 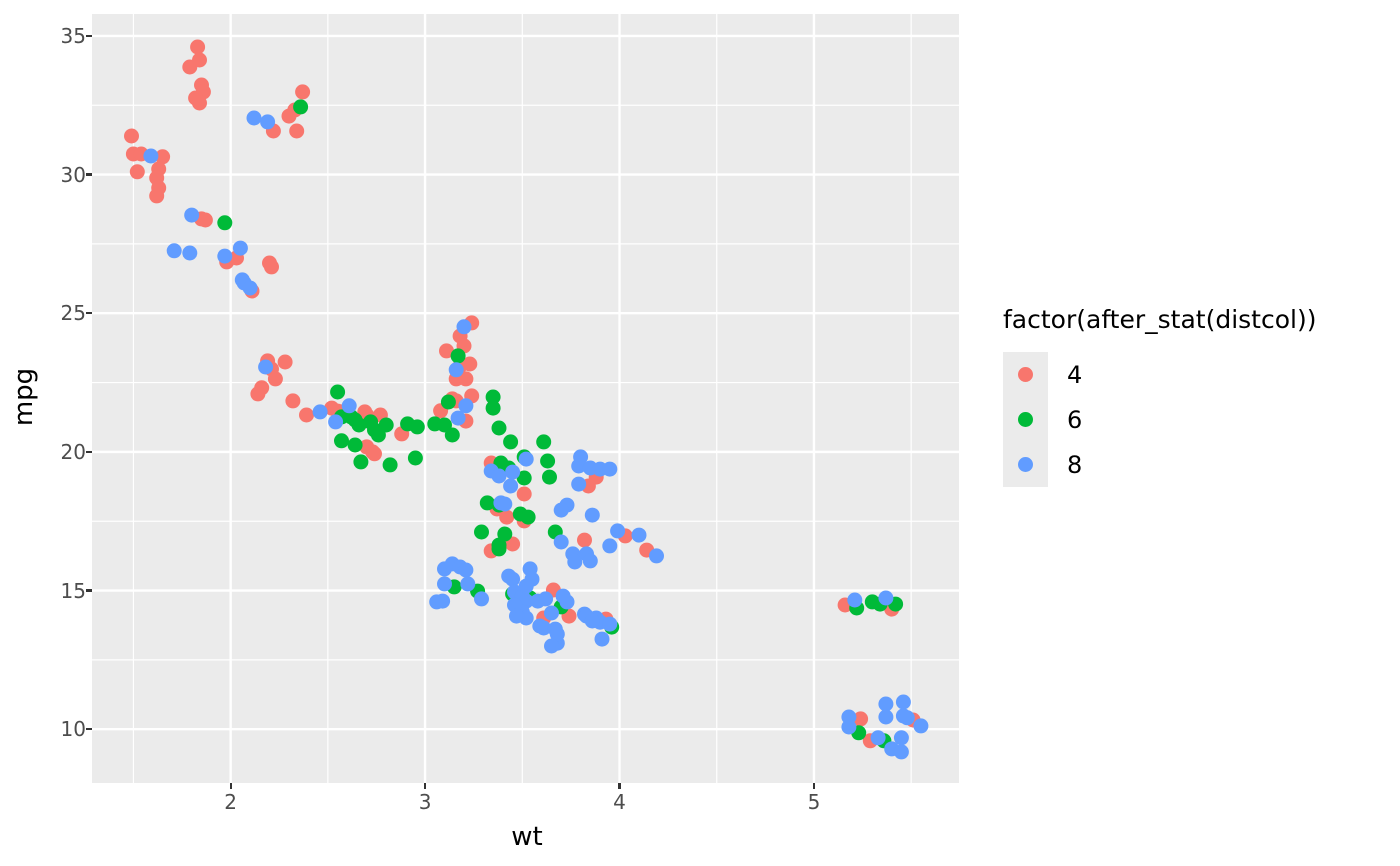 What do you see at coordinates (1159, 464) in the screenshot?
I see `legend-entry-8: 8` at bounding box center [1159, 464].